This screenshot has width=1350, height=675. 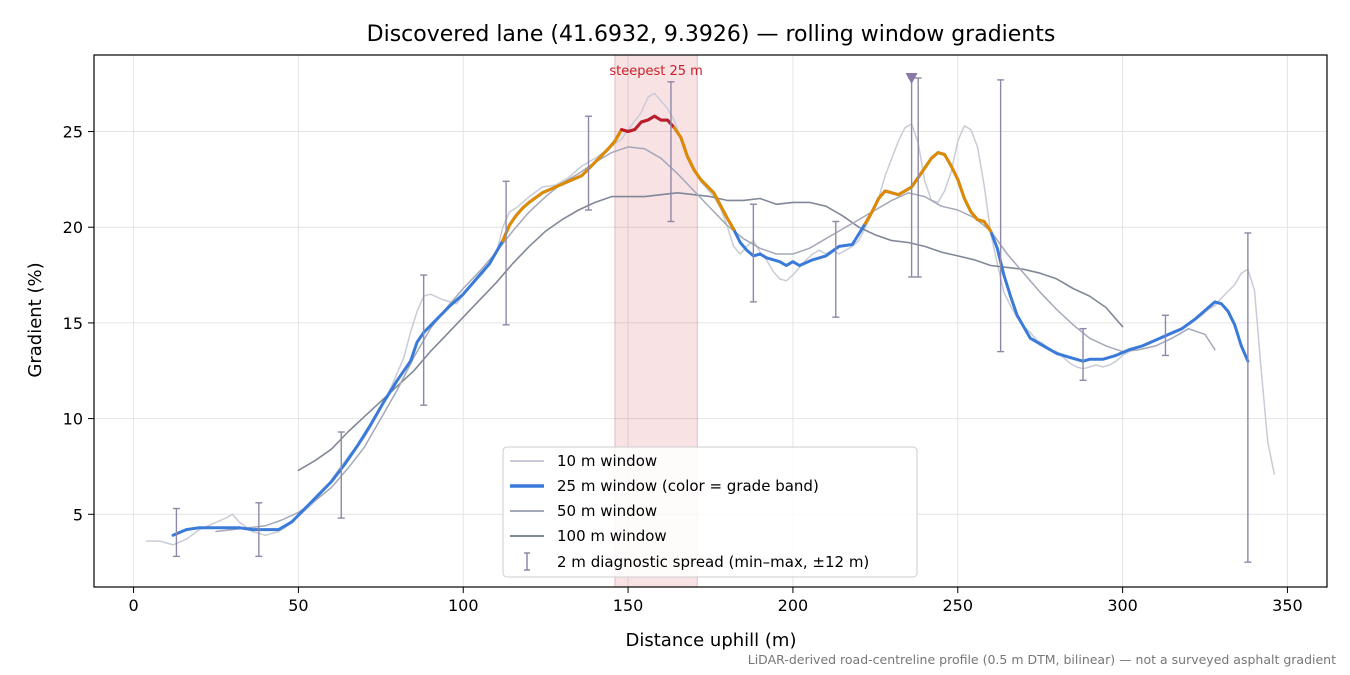 What do you see at coordinates (73, 132) in the screenshot?
I see `y-tick-label: 25` at bounding box center [73, 132].